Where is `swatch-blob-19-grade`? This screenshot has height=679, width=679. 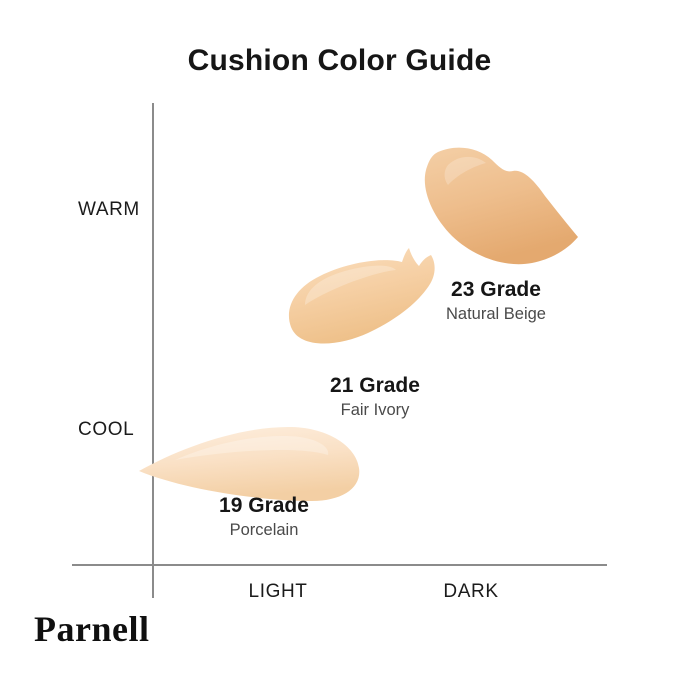
swatch-blob-19-grade is located at coordinates (249, 463).